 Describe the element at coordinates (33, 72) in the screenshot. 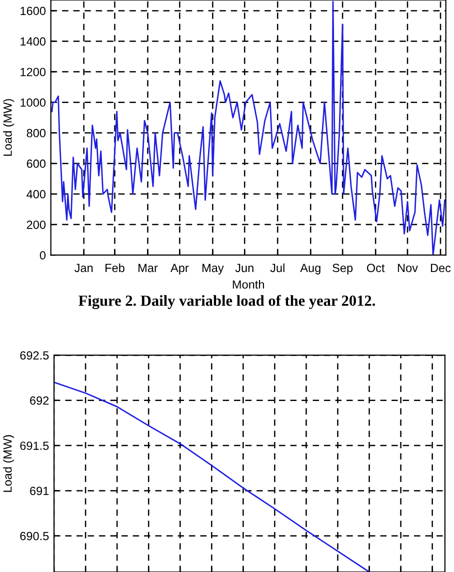

I see `y-tick-label: 1200` at that location.